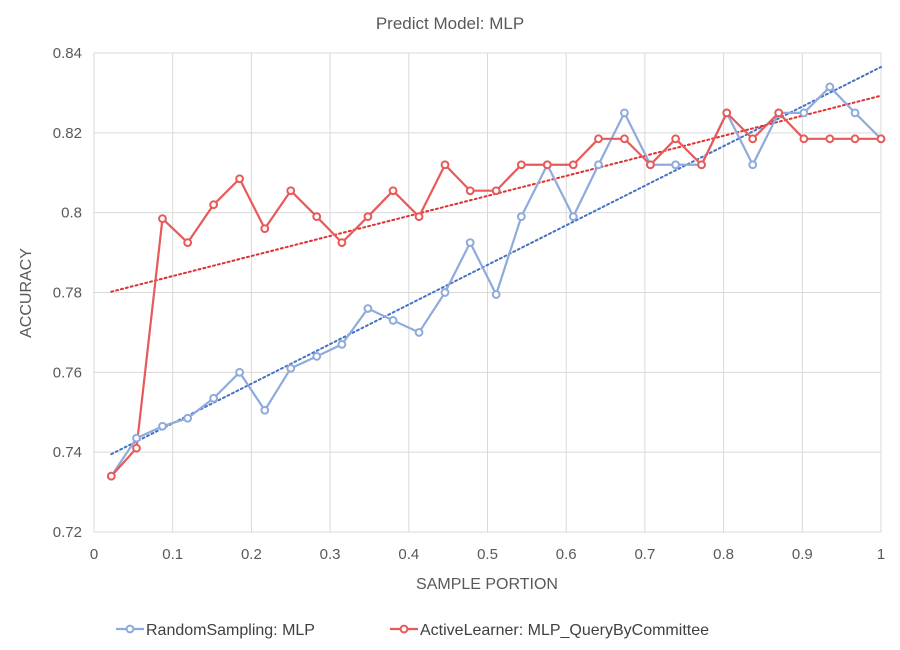 The height and width of the screenshot is (650, 900). What do you see at coordinates (26, 293) in the screenshot?
I see `y-axis-title: ACCURACY` at bounding box center [26, 293].